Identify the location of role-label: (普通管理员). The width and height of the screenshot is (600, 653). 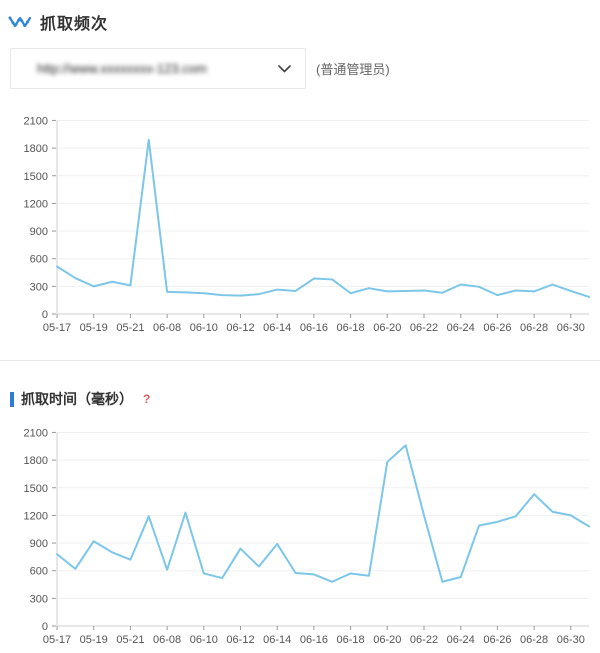
(353, 69).